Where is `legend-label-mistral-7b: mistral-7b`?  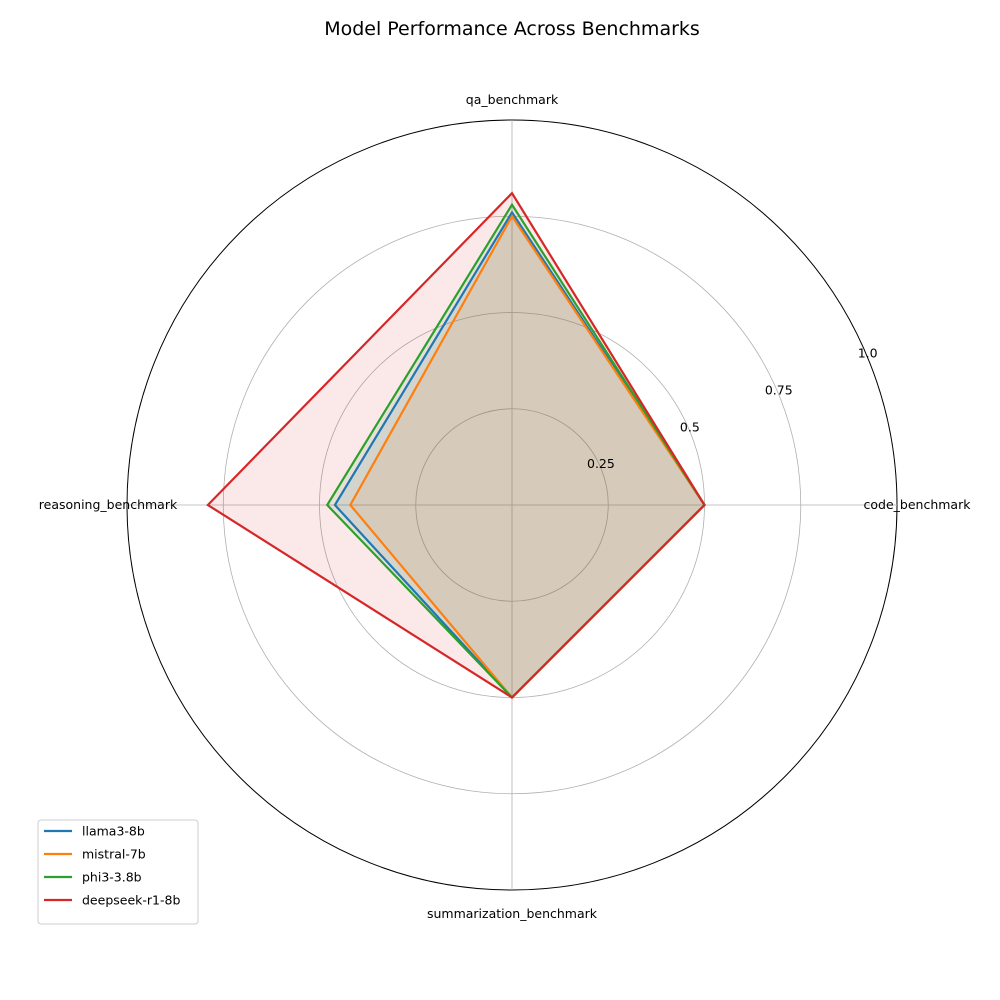 legend-label-mistral-7b: mistral-7b is located at coordinates (114, 854).